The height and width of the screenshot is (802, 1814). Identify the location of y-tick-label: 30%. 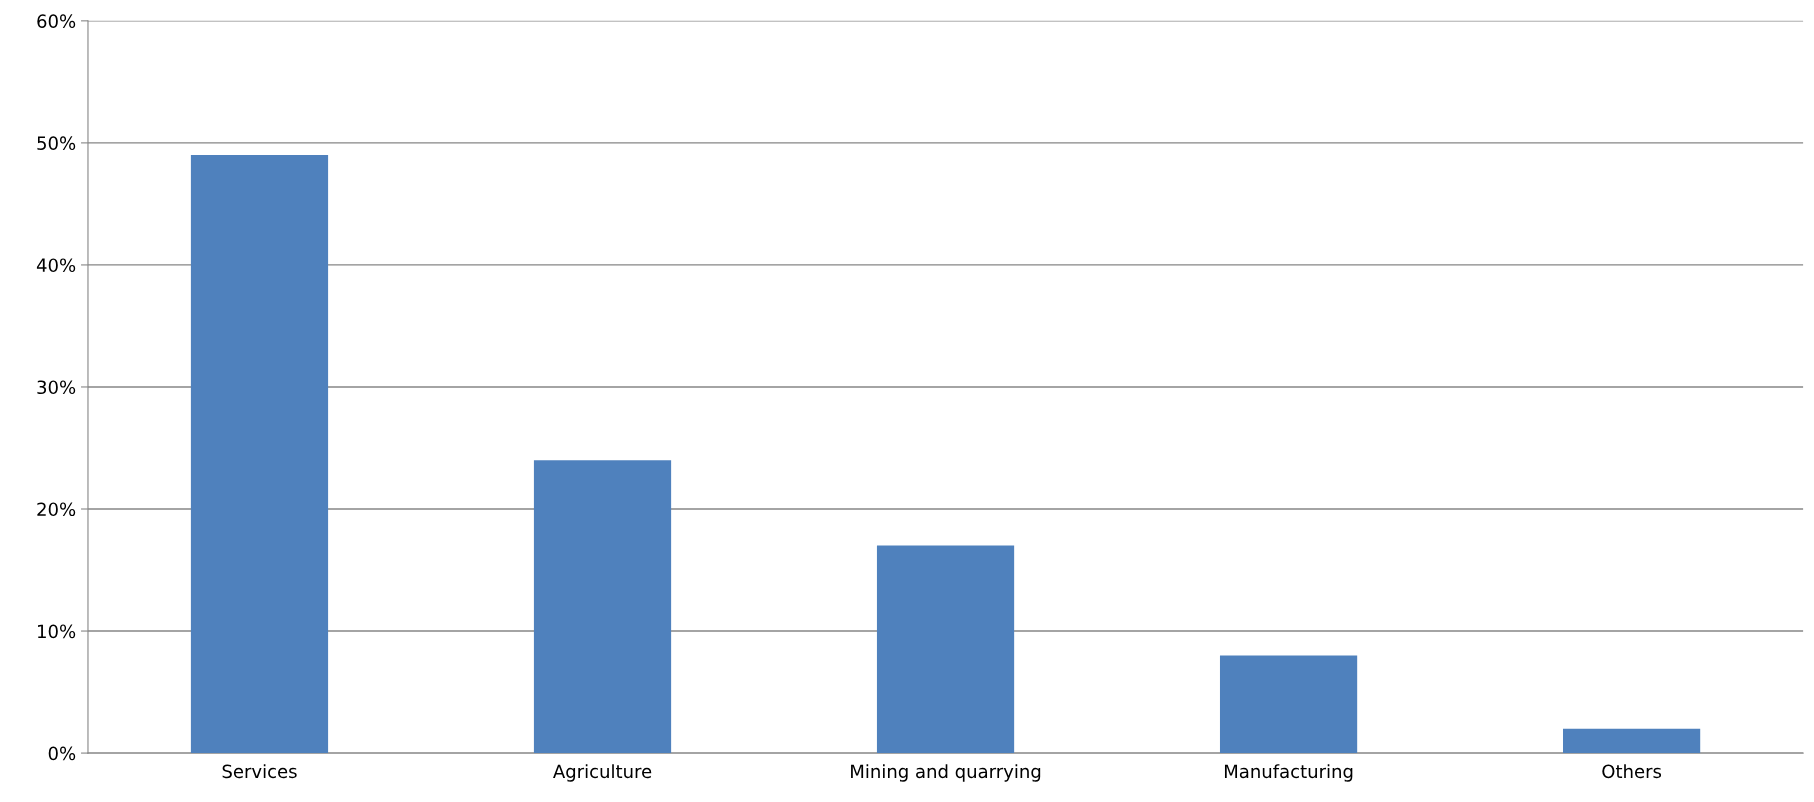
(56, 387).